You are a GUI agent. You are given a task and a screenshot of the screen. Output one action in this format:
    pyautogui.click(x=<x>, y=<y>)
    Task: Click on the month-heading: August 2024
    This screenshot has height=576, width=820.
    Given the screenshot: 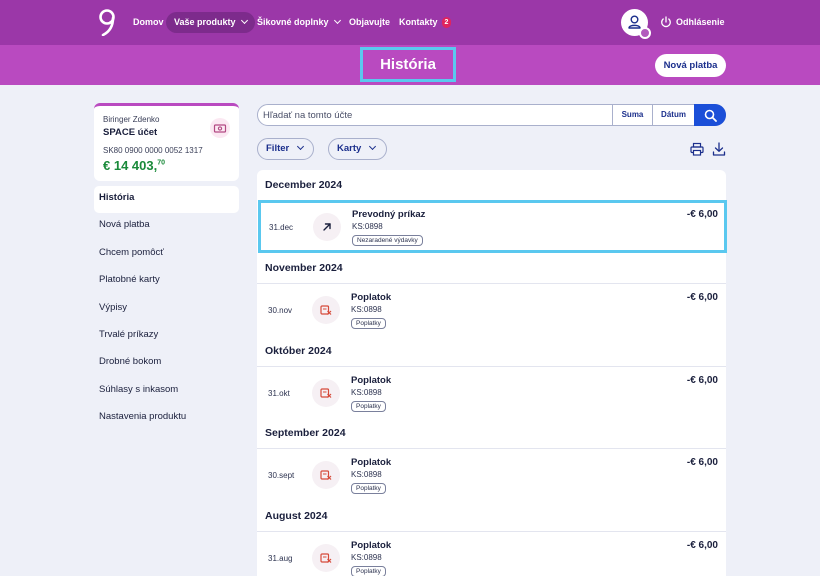 What is the action you would take?
    pyautogui.click(x=296, y=516)
    